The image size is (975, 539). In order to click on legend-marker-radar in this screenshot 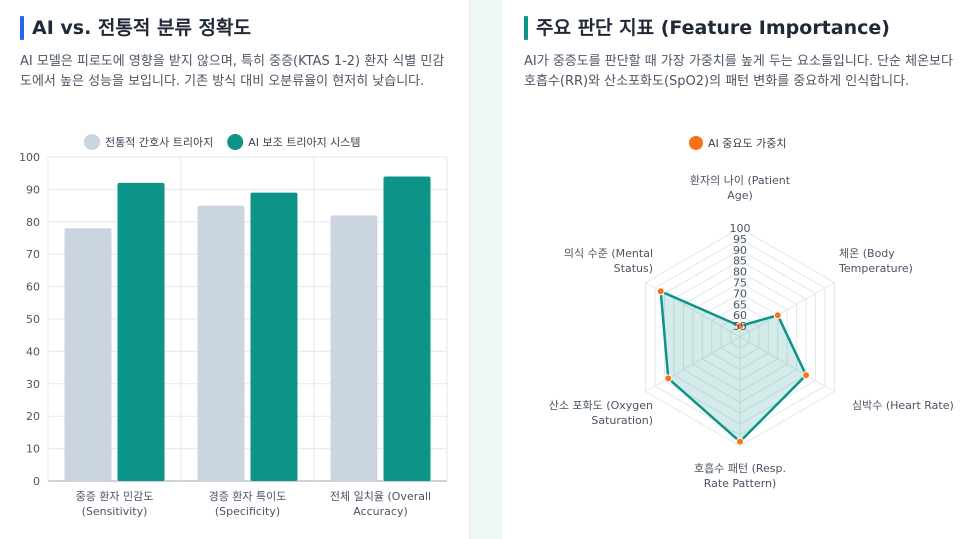, I will do `click(696, 143)`.